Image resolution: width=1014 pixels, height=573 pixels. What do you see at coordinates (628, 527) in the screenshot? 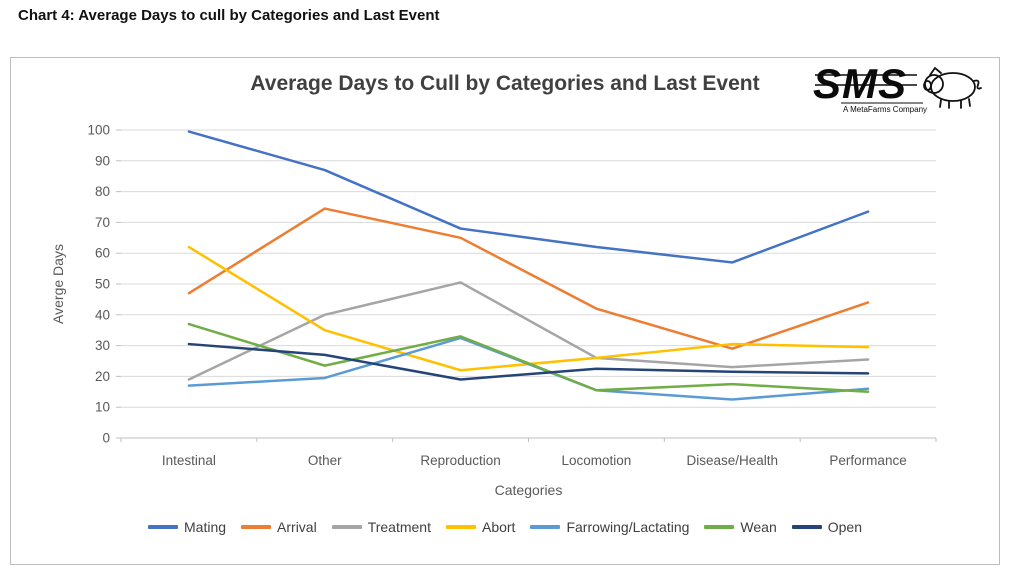
I see `legend-label-farrowing-lactating: Farrowing/Lactating` at bounding box center [628, 527].